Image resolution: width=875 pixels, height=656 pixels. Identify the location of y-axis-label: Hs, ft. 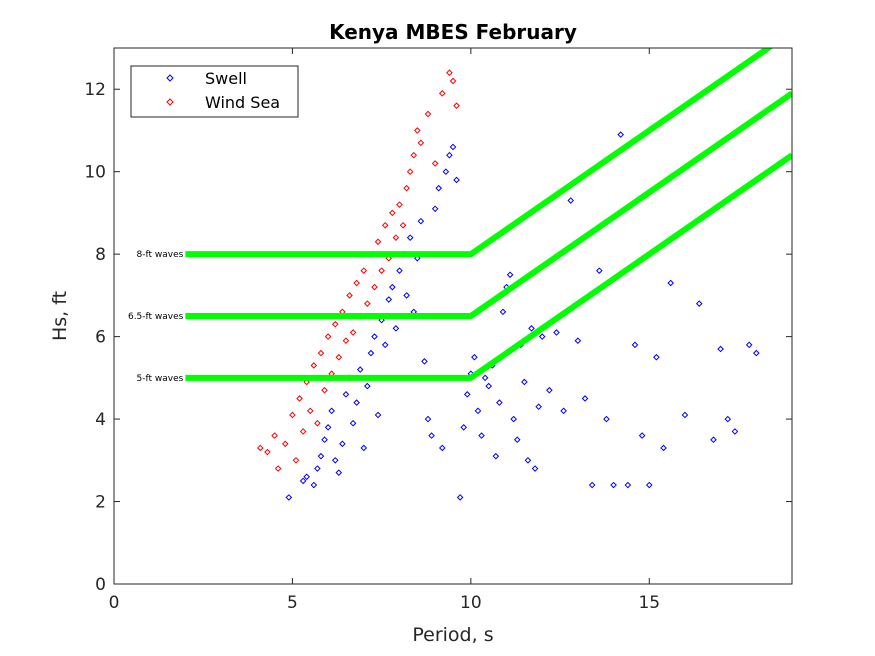
(60, 316).